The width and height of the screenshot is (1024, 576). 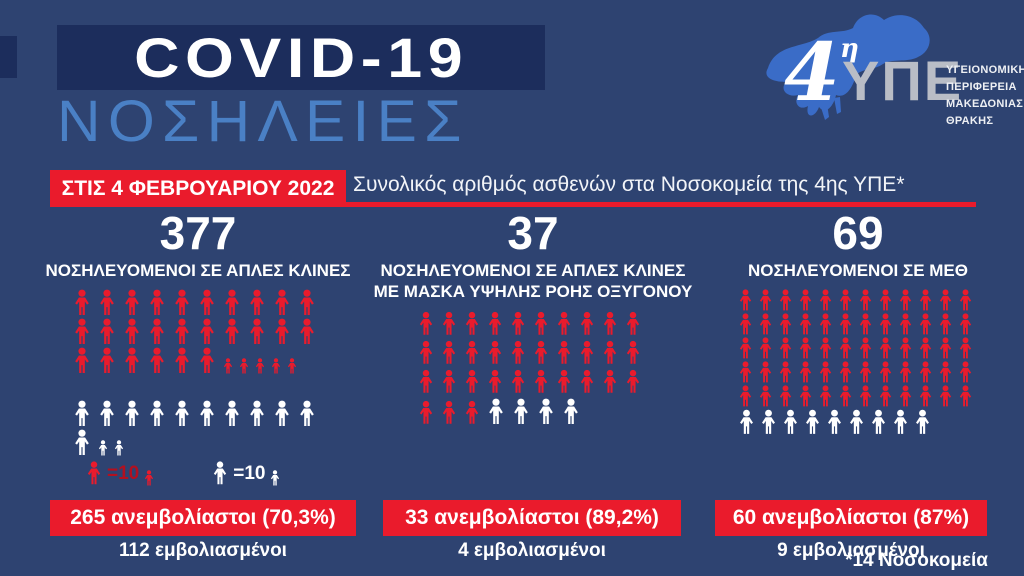 I want to click on pictogram-high-flow-oxygen, so click(x=533, y=370).